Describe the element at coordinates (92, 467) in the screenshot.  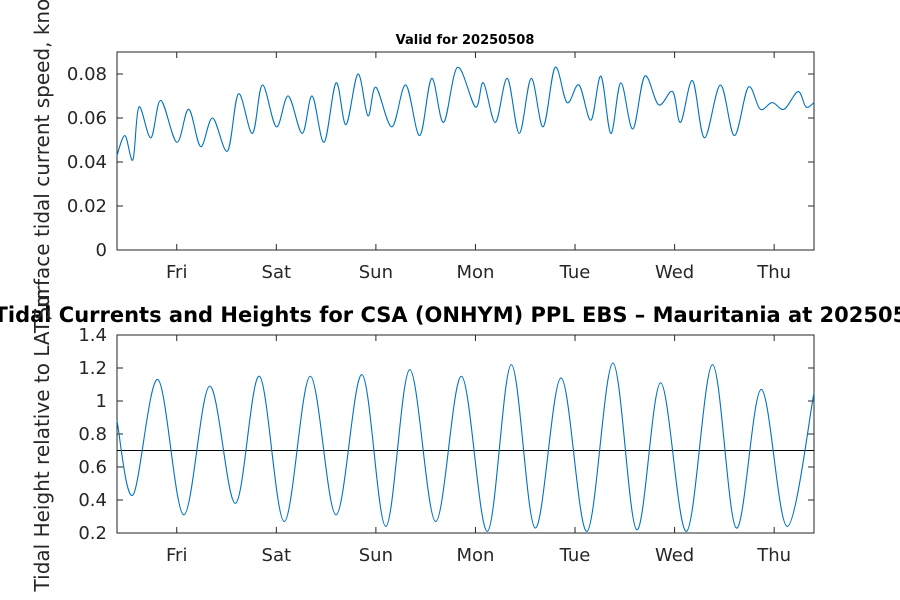
I see `tidal-height-y-tick-label: 0.6` at that location.